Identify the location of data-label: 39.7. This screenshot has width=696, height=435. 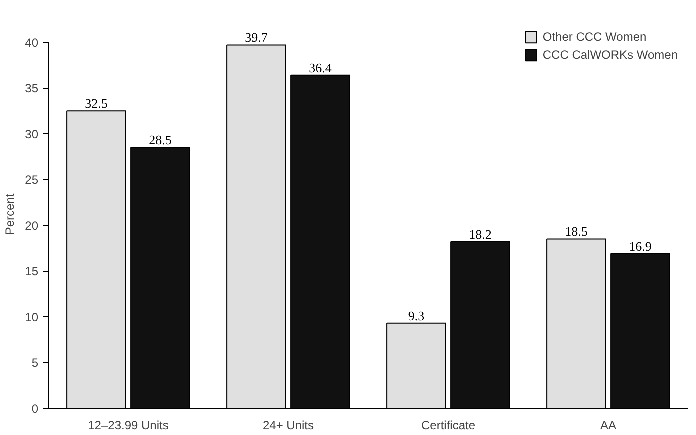
(256, 38).